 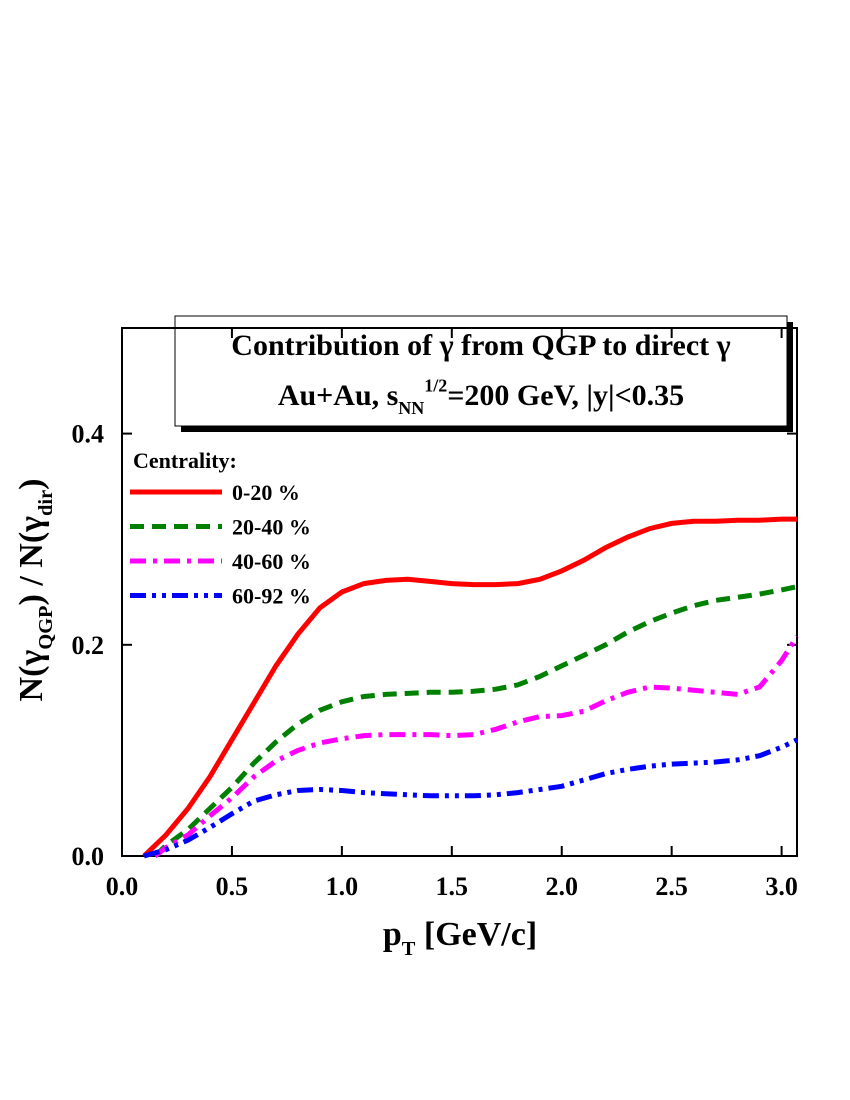 I want to click on text-part: 1/2, so click(x=435, y=386).